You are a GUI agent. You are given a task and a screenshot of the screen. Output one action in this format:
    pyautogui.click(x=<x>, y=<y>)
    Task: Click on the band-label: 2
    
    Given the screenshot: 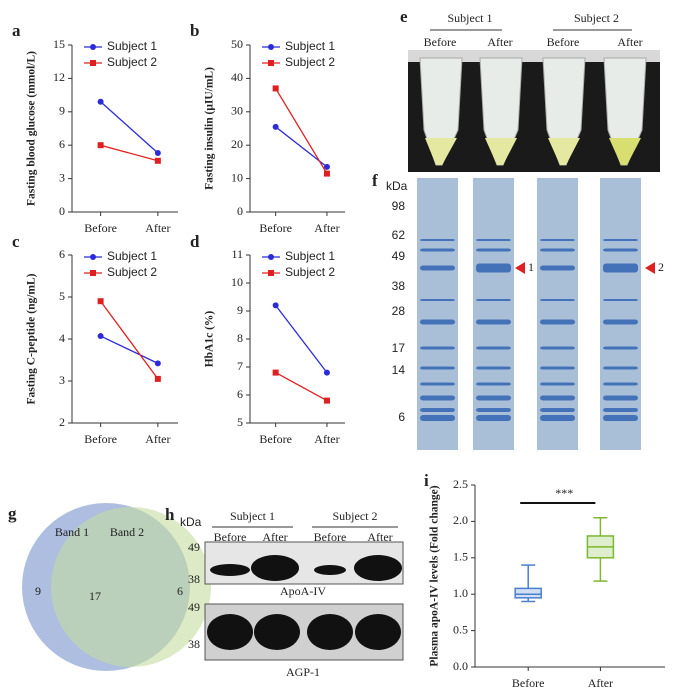 What is the action you would take?
    pyautogui.click(x=661, y=267)
    